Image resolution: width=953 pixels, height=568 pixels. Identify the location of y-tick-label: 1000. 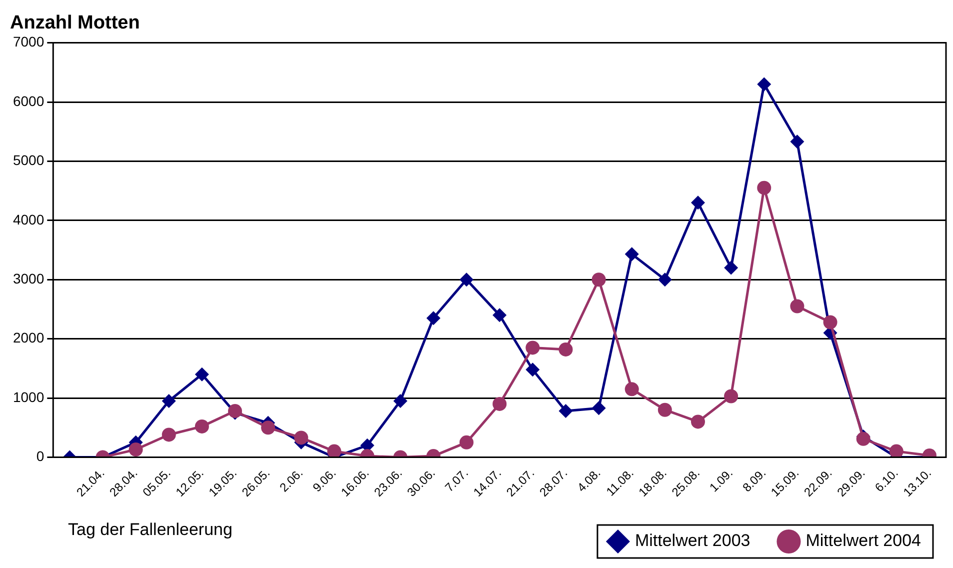
(28, 396).